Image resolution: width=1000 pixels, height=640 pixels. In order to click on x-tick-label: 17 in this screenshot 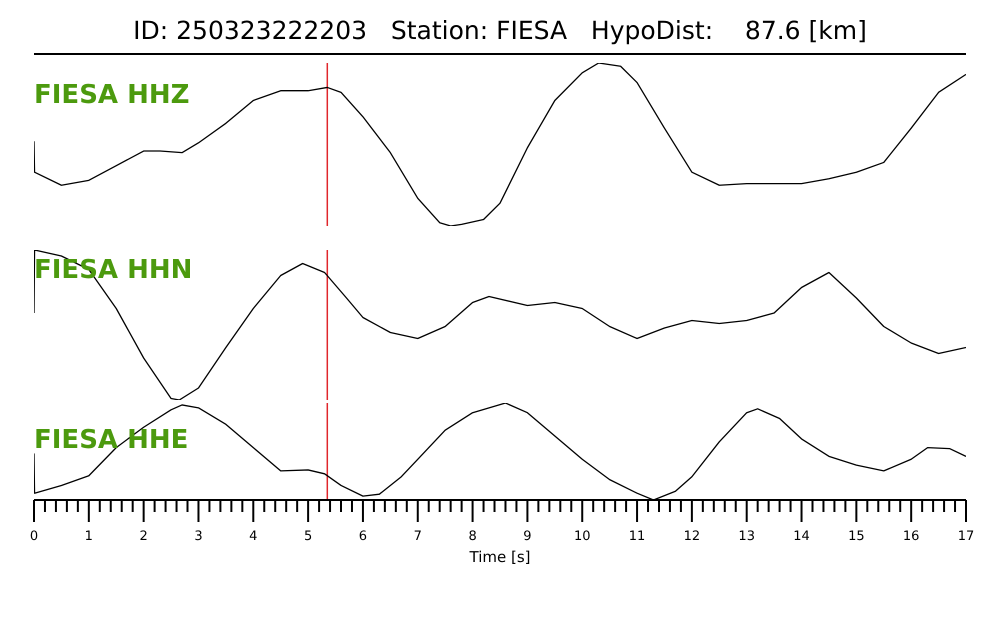, I will do `click(966, 536)`.